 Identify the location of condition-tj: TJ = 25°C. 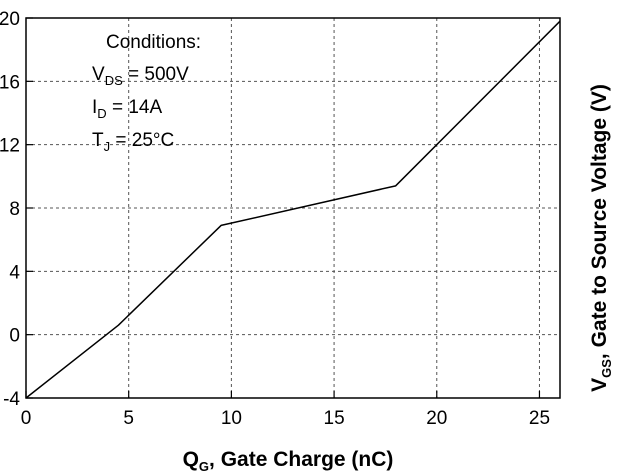
(133, 142).